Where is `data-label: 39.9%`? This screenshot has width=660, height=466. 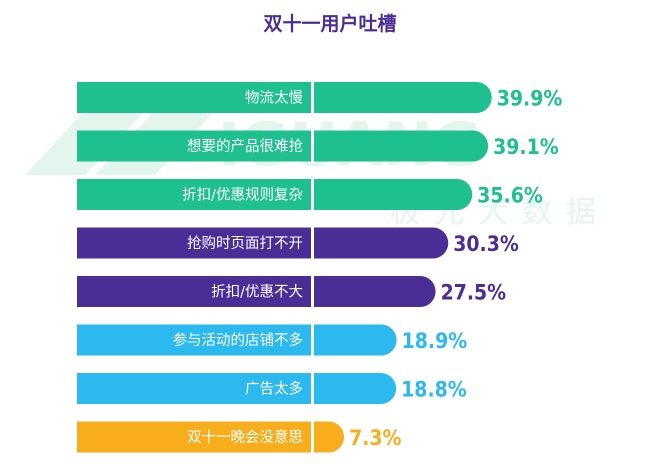 data-label: 39.9% is located at coordinates (530, 99).